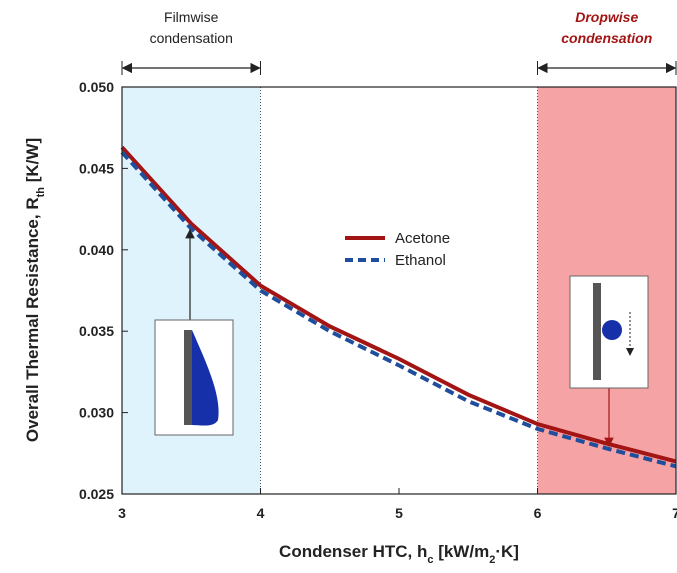 The height and width of the screenshot is (573, 677). Describe the element at coordinates (538, 513) in the screenshot. I see `x-tick-label: 6` at that location.